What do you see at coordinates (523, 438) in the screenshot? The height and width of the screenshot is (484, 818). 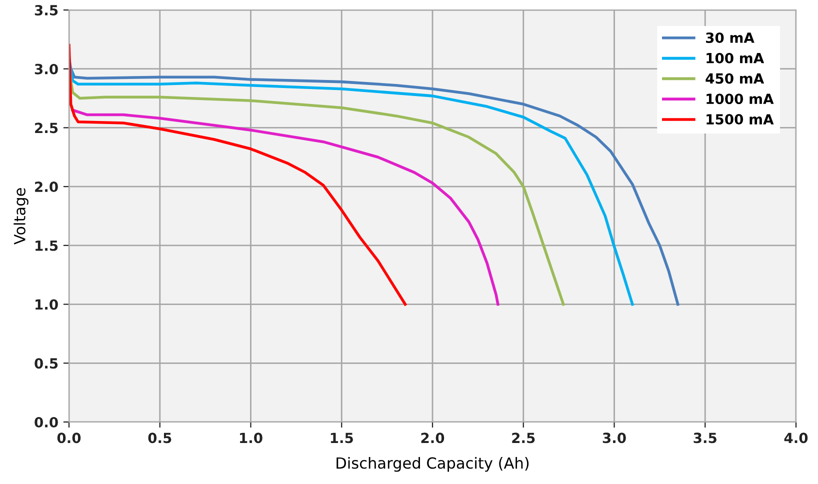 I see `x-tick-label: 2.5` at bounding box center [523, 438].